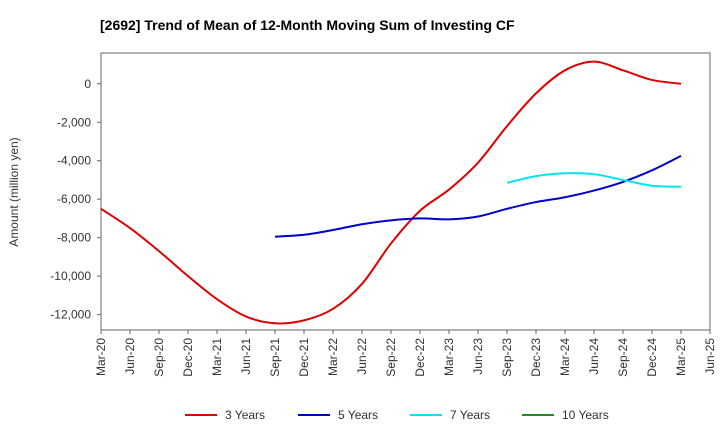 This screenshot has height=445, width=720. I want to click on x-tick-label: Jun-20, so click(130, 356).